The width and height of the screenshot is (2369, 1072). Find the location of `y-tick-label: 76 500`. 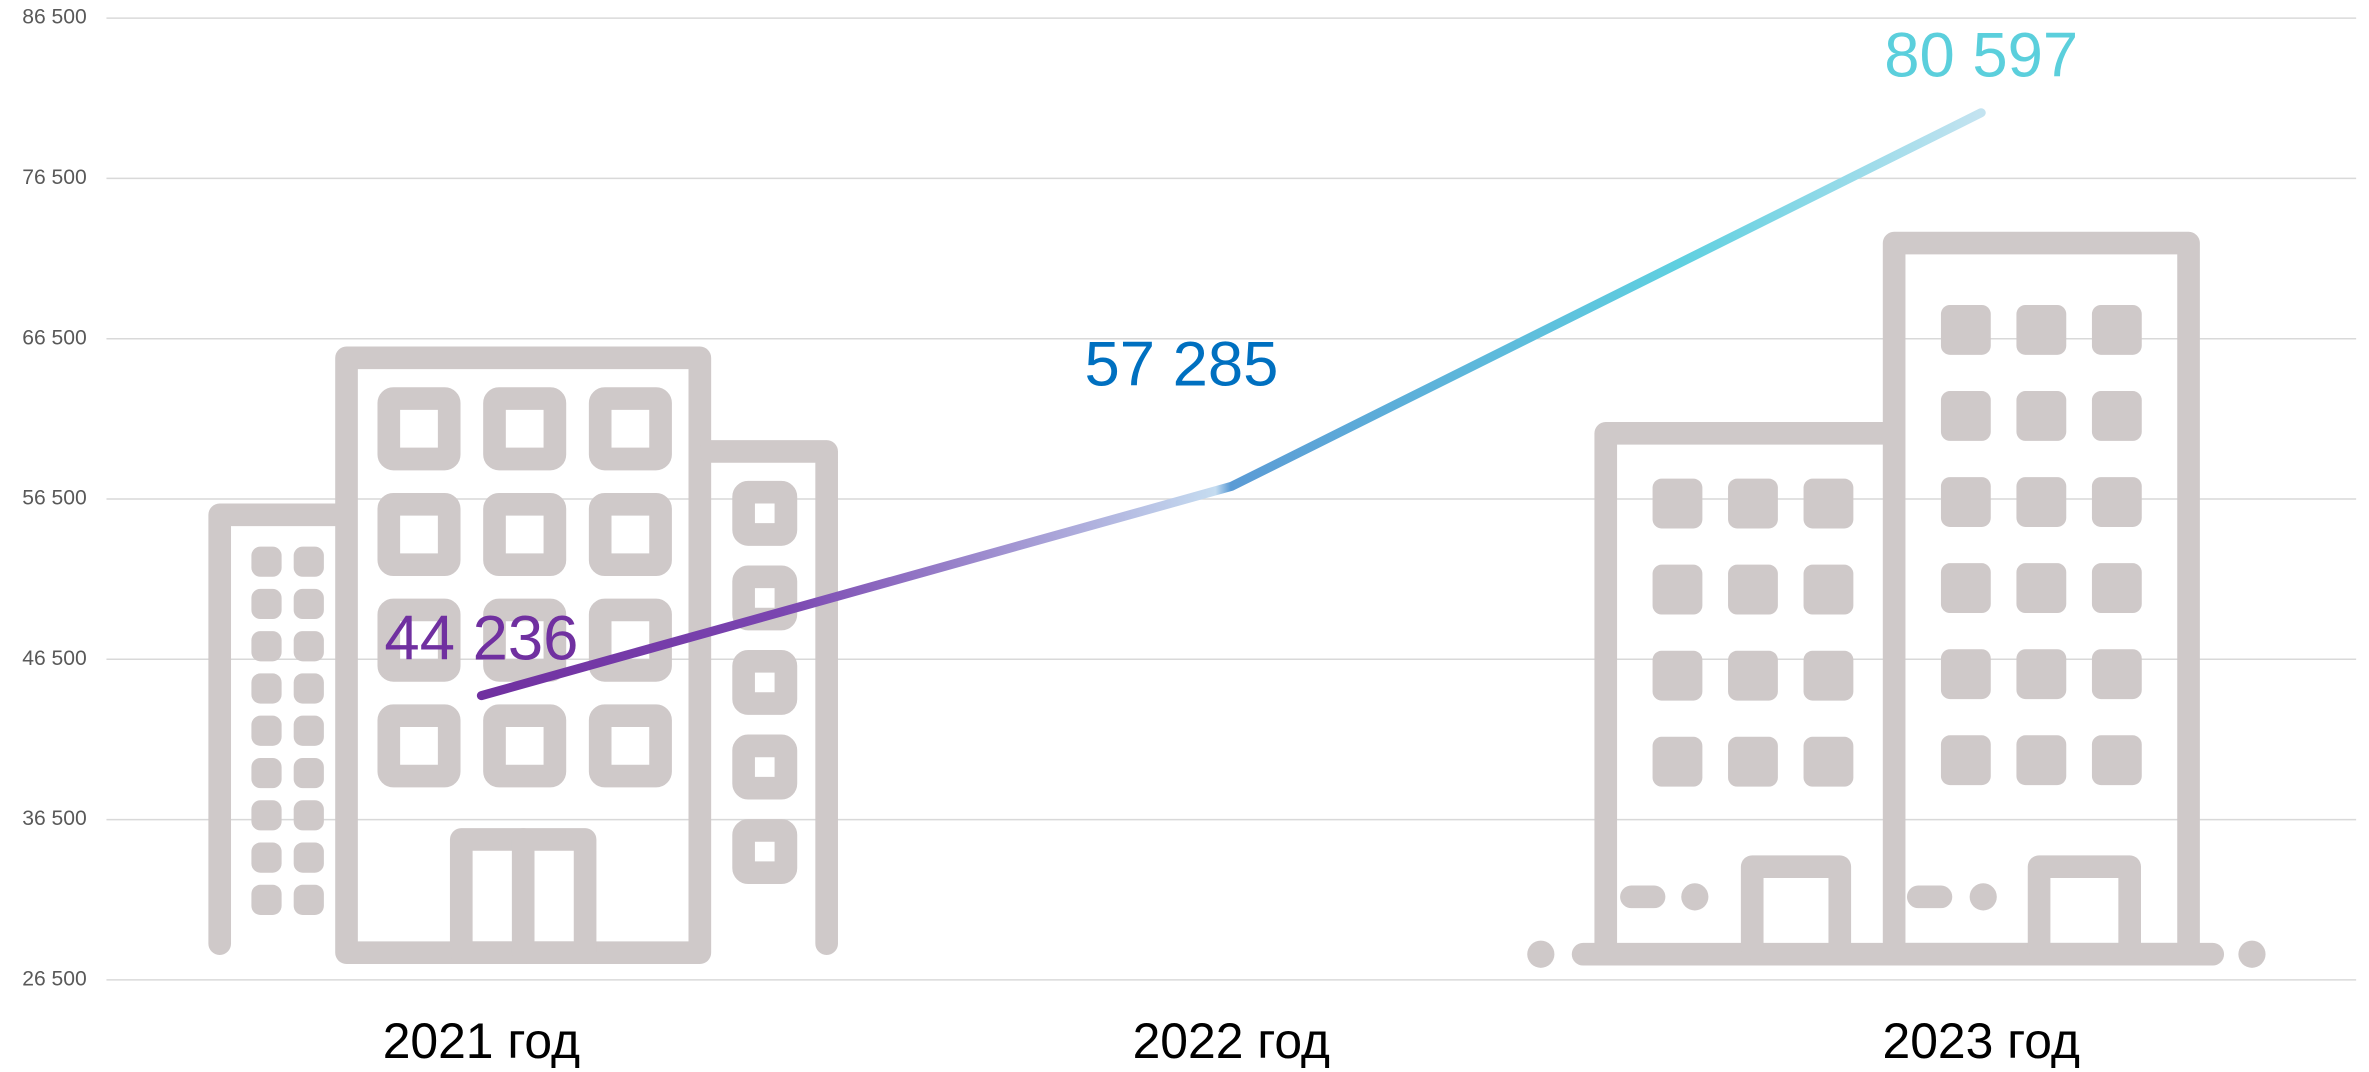

y-tick-label: 76 500 is located at coordinates (54, 177).